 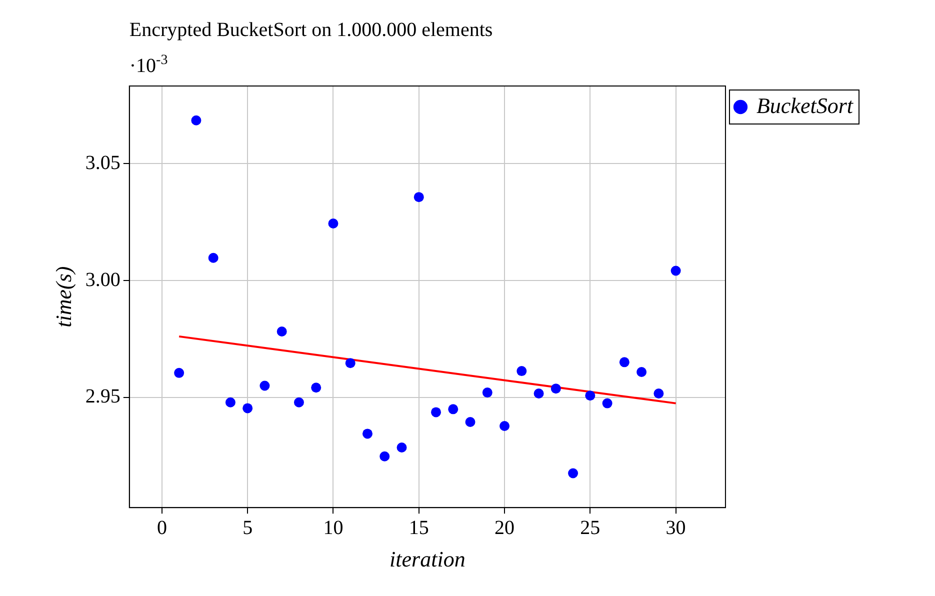 What do you see at coordinates (805, 105) in the screenshot?
I see `legend-label: BucketSort` at bounding box center [805, 105].